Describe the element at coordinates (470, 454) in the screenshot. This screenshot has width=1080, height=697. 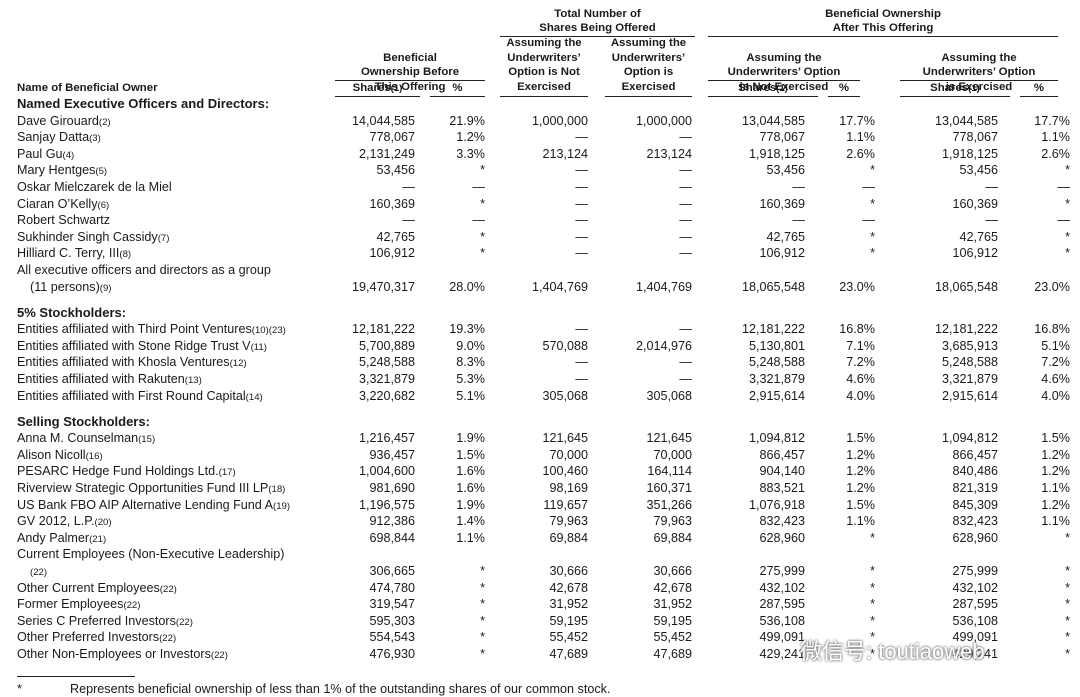
I see `cell: 1.5%` at that location.